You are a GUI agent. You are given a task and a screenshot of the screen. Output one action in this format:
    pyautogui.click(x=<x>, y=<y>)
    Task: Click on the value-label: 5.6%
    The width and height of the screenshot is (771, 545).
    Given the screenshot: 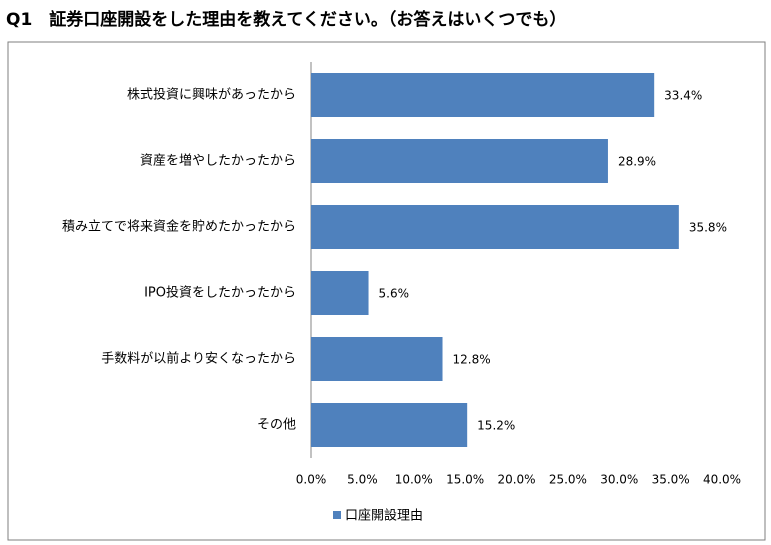 What is the action you would take?
    pyautogui.click(x=394, y=294)
    